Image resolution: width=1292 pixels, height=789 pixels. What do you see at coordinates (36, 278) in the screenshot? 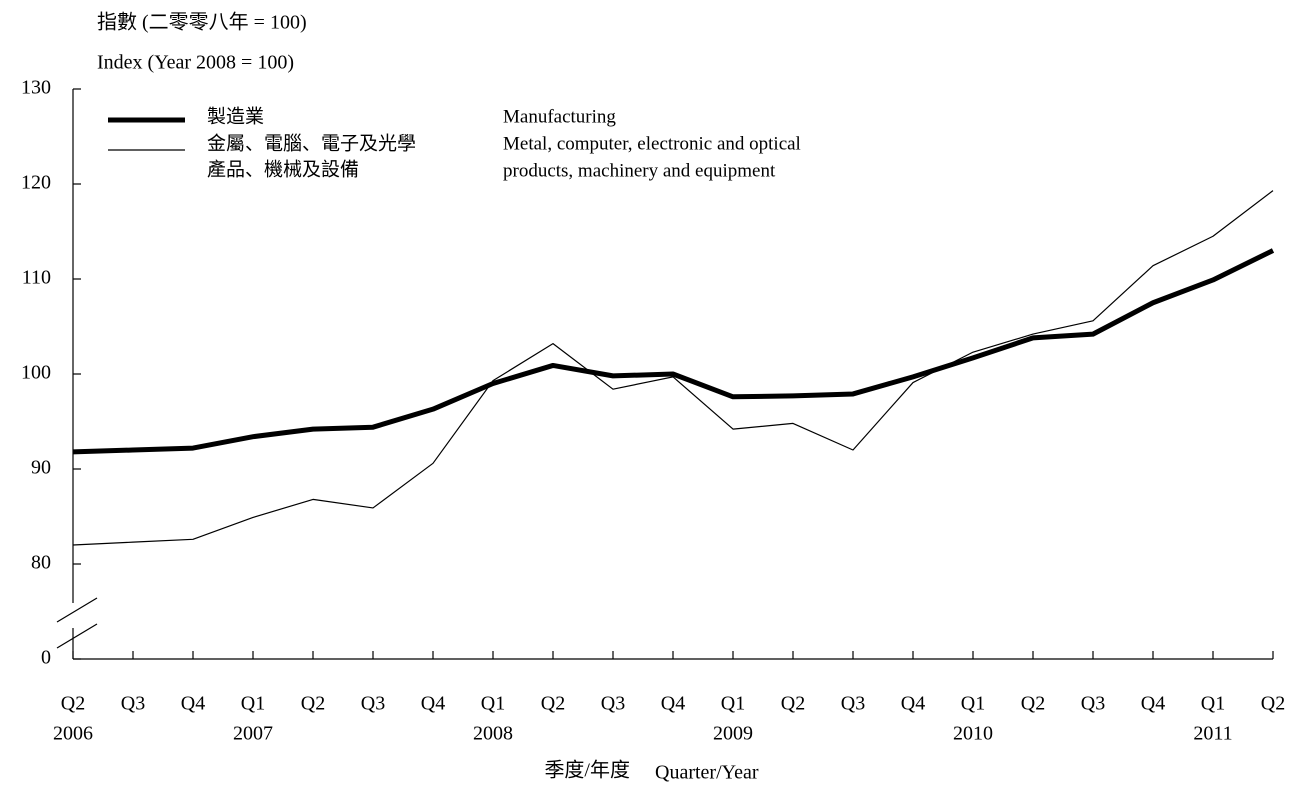
I see `y-tick-label: 110` at bounding box center [36, 278].